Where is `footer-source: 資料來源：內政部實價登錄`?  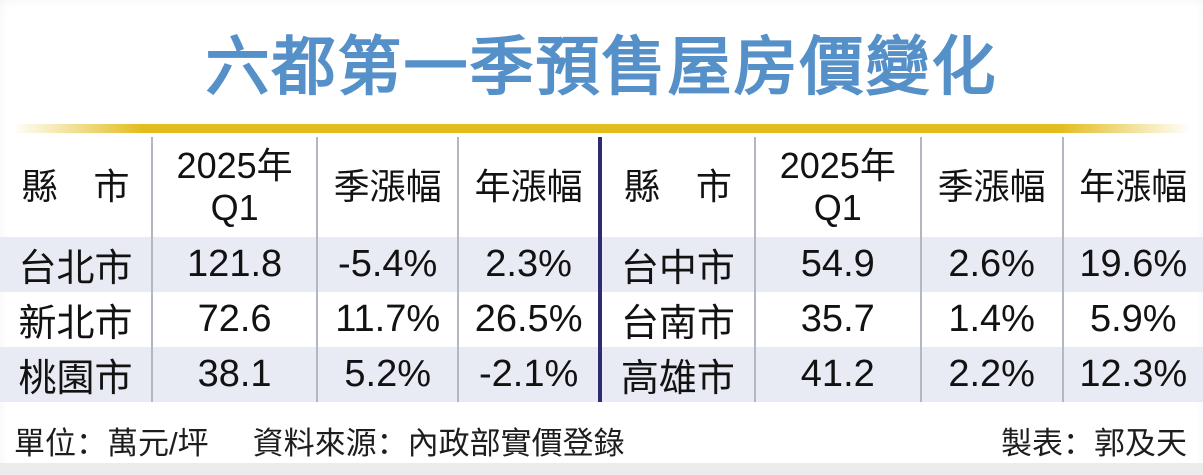 footer-source: 資料來源：內政部實價登錄 is located at coordinates (438, 443).